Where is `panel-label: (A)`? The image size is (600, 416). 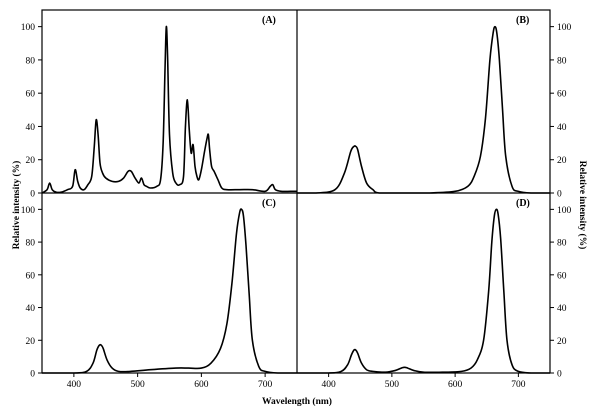
panel-label: (A) is located at coordinates (269, 20).